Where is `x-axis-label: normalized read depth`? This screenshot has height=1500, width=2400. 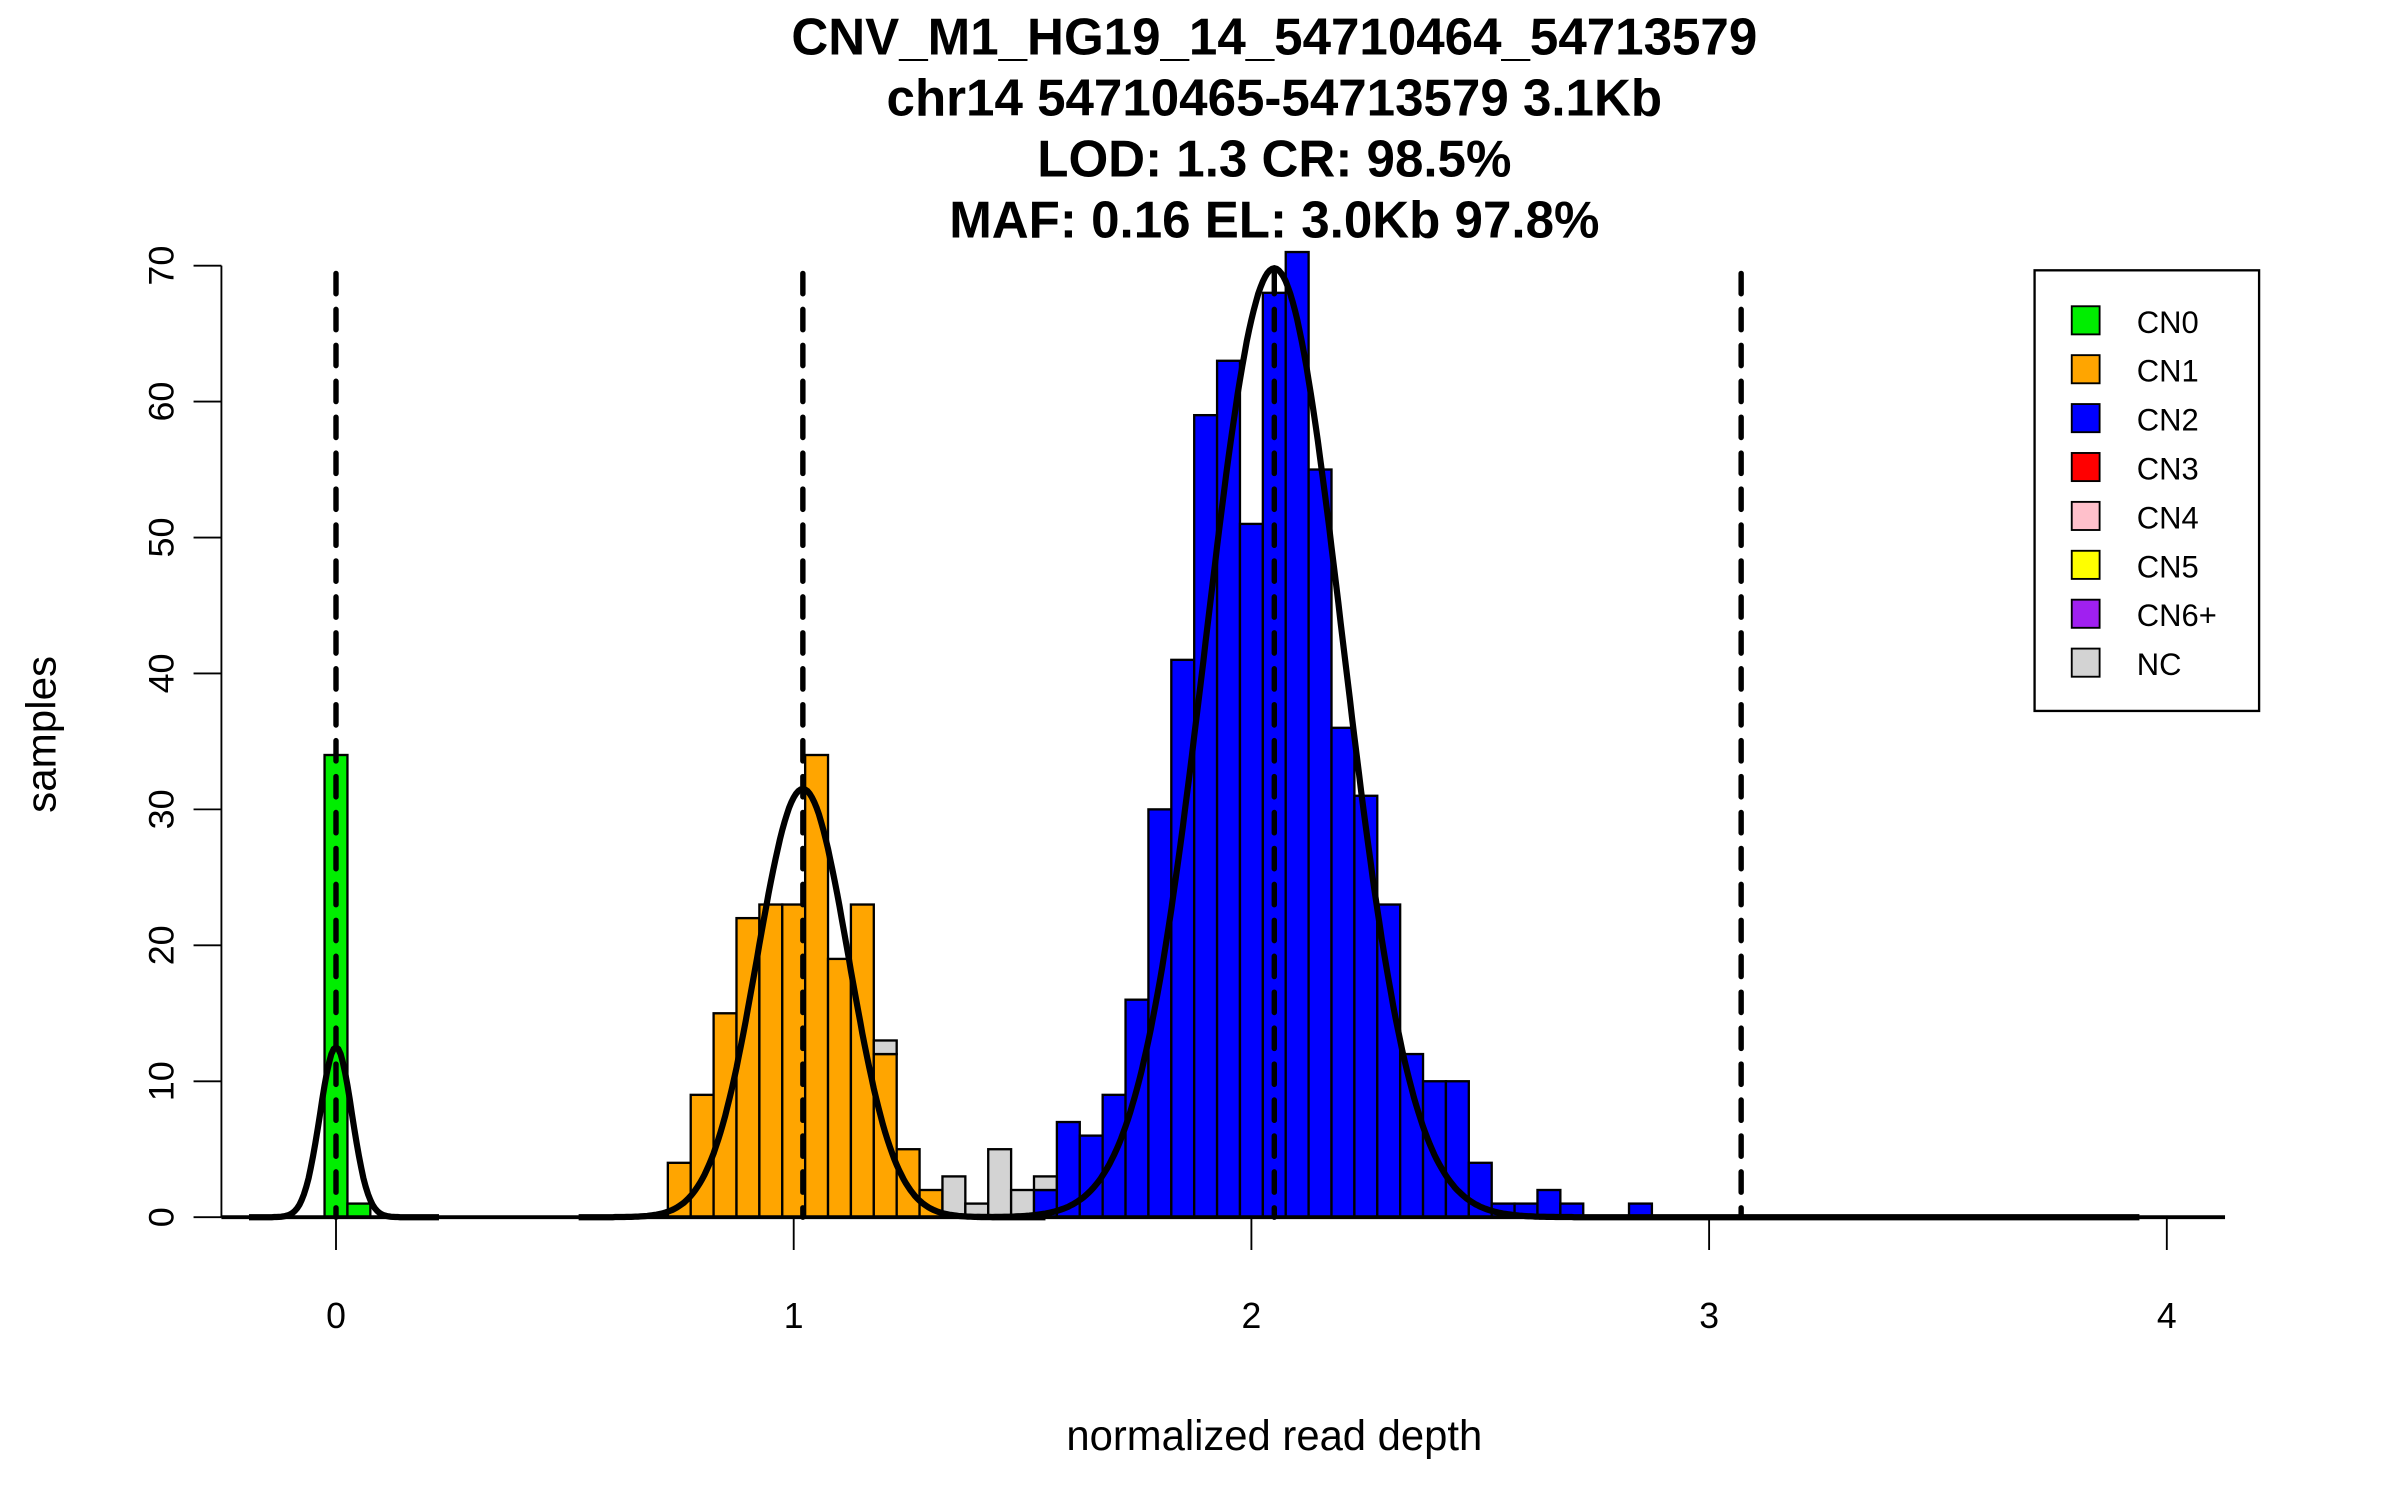
x-axis-label: normalized read depth is located at coordinates (1274, 1435).